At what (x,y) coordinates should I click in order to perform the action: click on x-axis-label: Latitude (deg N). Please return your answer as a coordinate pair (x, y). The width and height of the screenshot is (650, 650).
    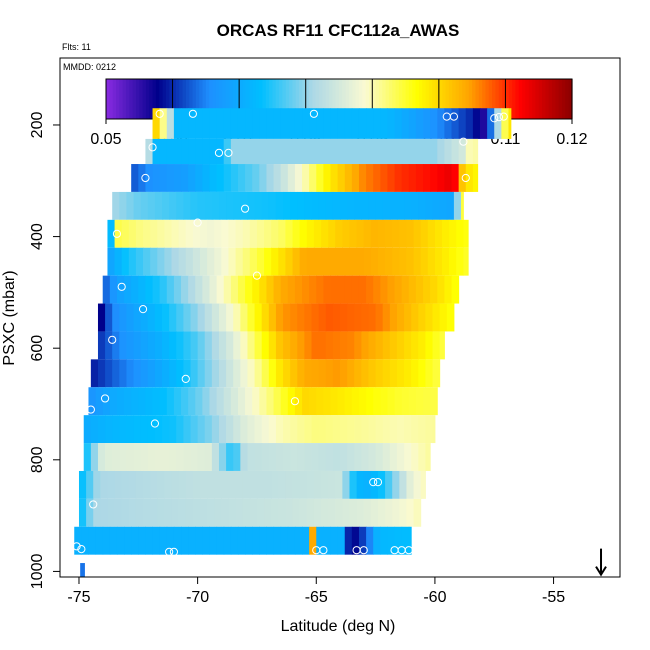
    Looking at the image, I should click on (338, 626).